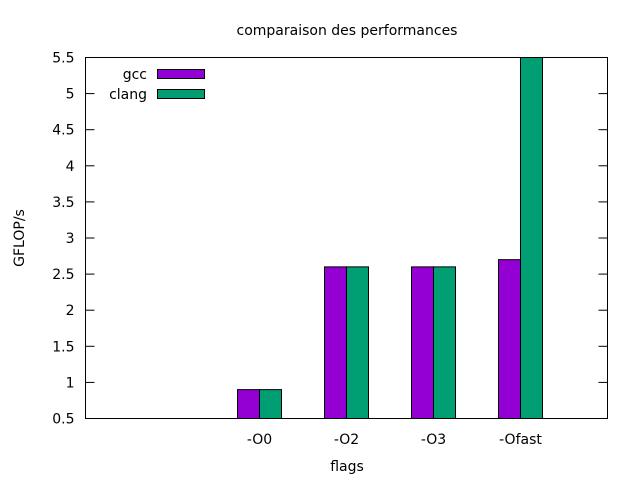 Image resolution: width=640 pixels, height=480 pixels. I want to click on y-tick-label: 1, so click(70, 383).